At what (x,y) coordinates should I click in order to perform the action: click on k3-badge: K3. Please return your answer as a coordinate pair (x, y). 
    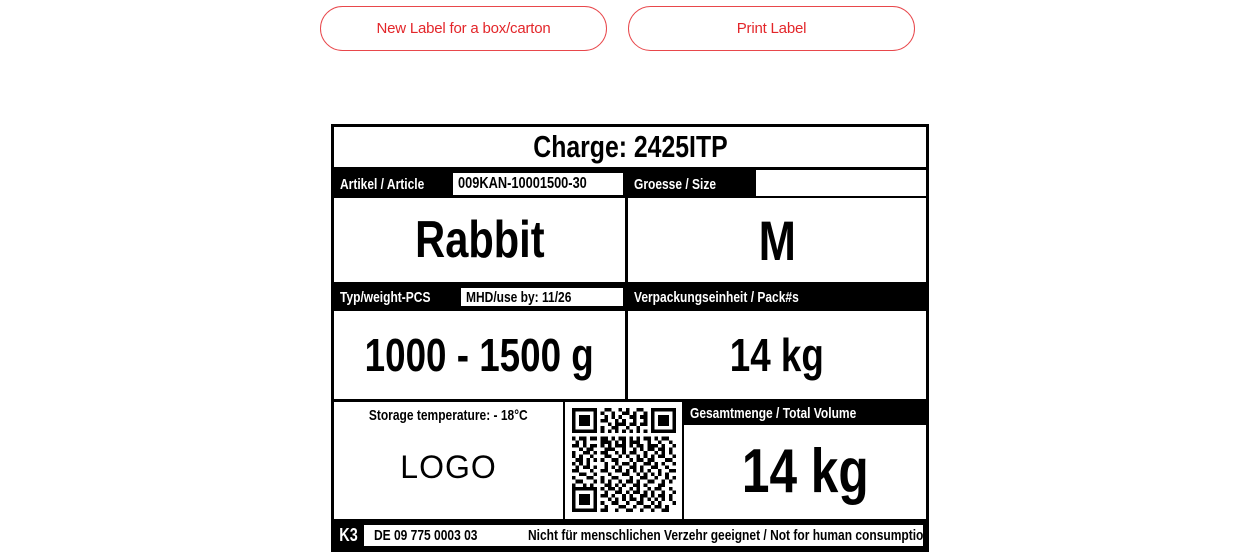
    Looking at the image, I should click on (348, 535).